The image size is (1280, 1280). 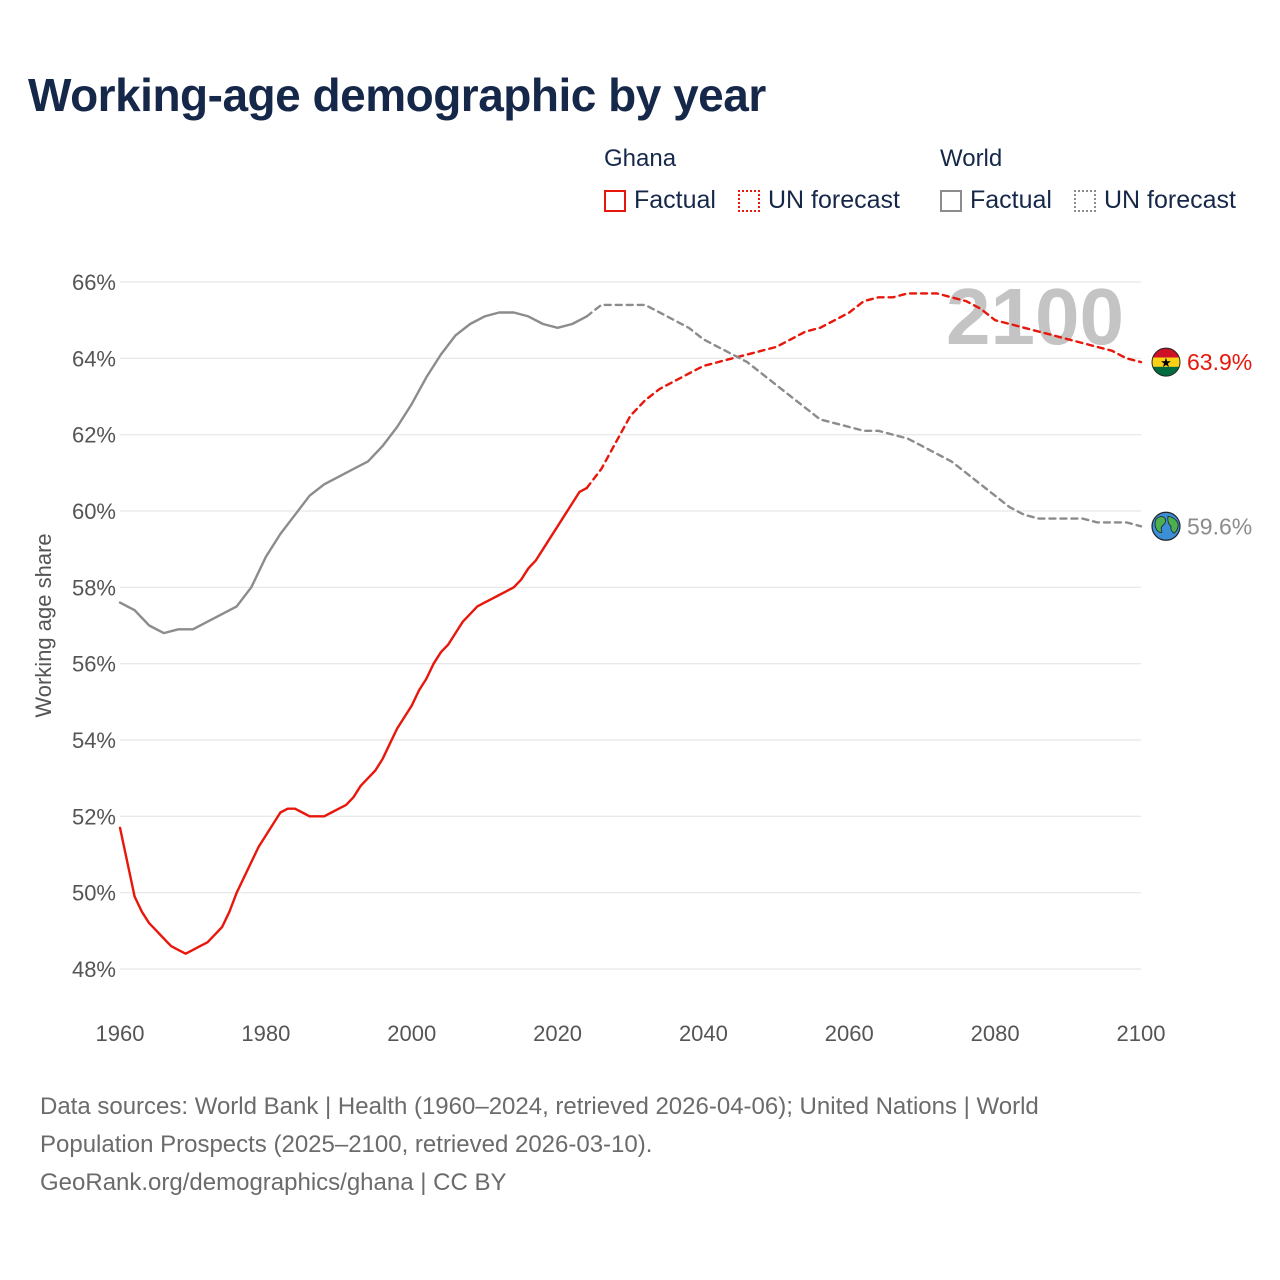 I want to click on y-tick-label: 64%, so click(x=94, y=358).